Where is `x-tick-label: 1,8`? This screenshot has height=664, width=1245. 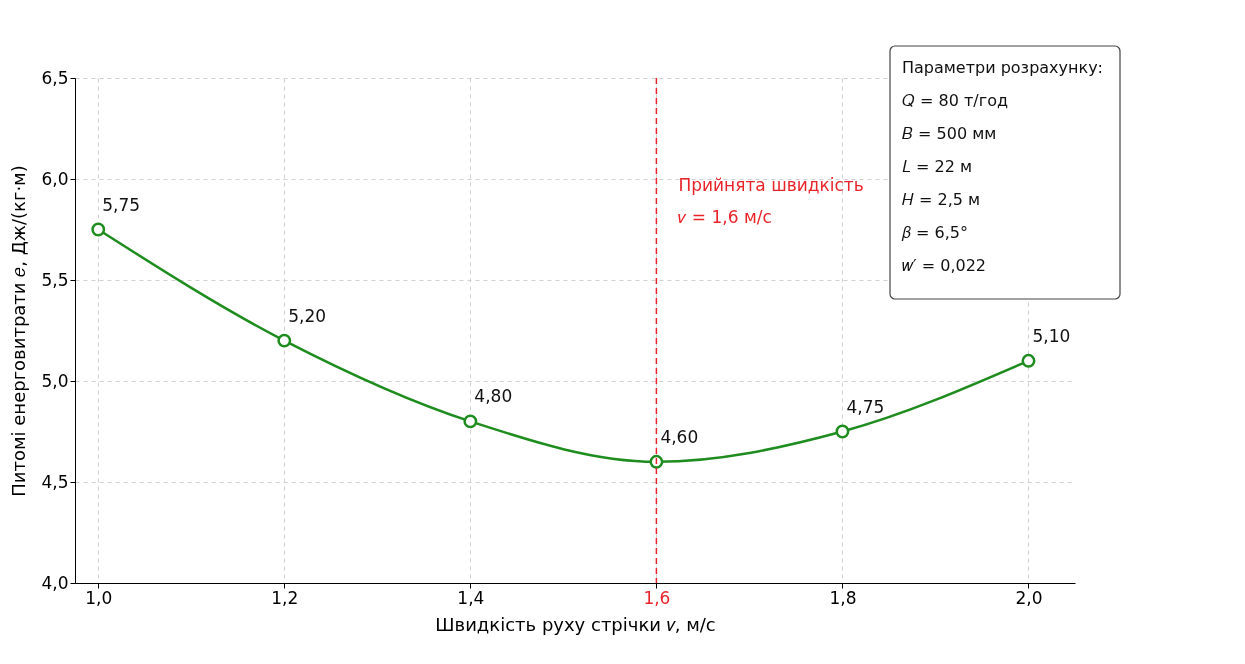
x-tick-label: 1,8 is located at coordinates (843, 597).